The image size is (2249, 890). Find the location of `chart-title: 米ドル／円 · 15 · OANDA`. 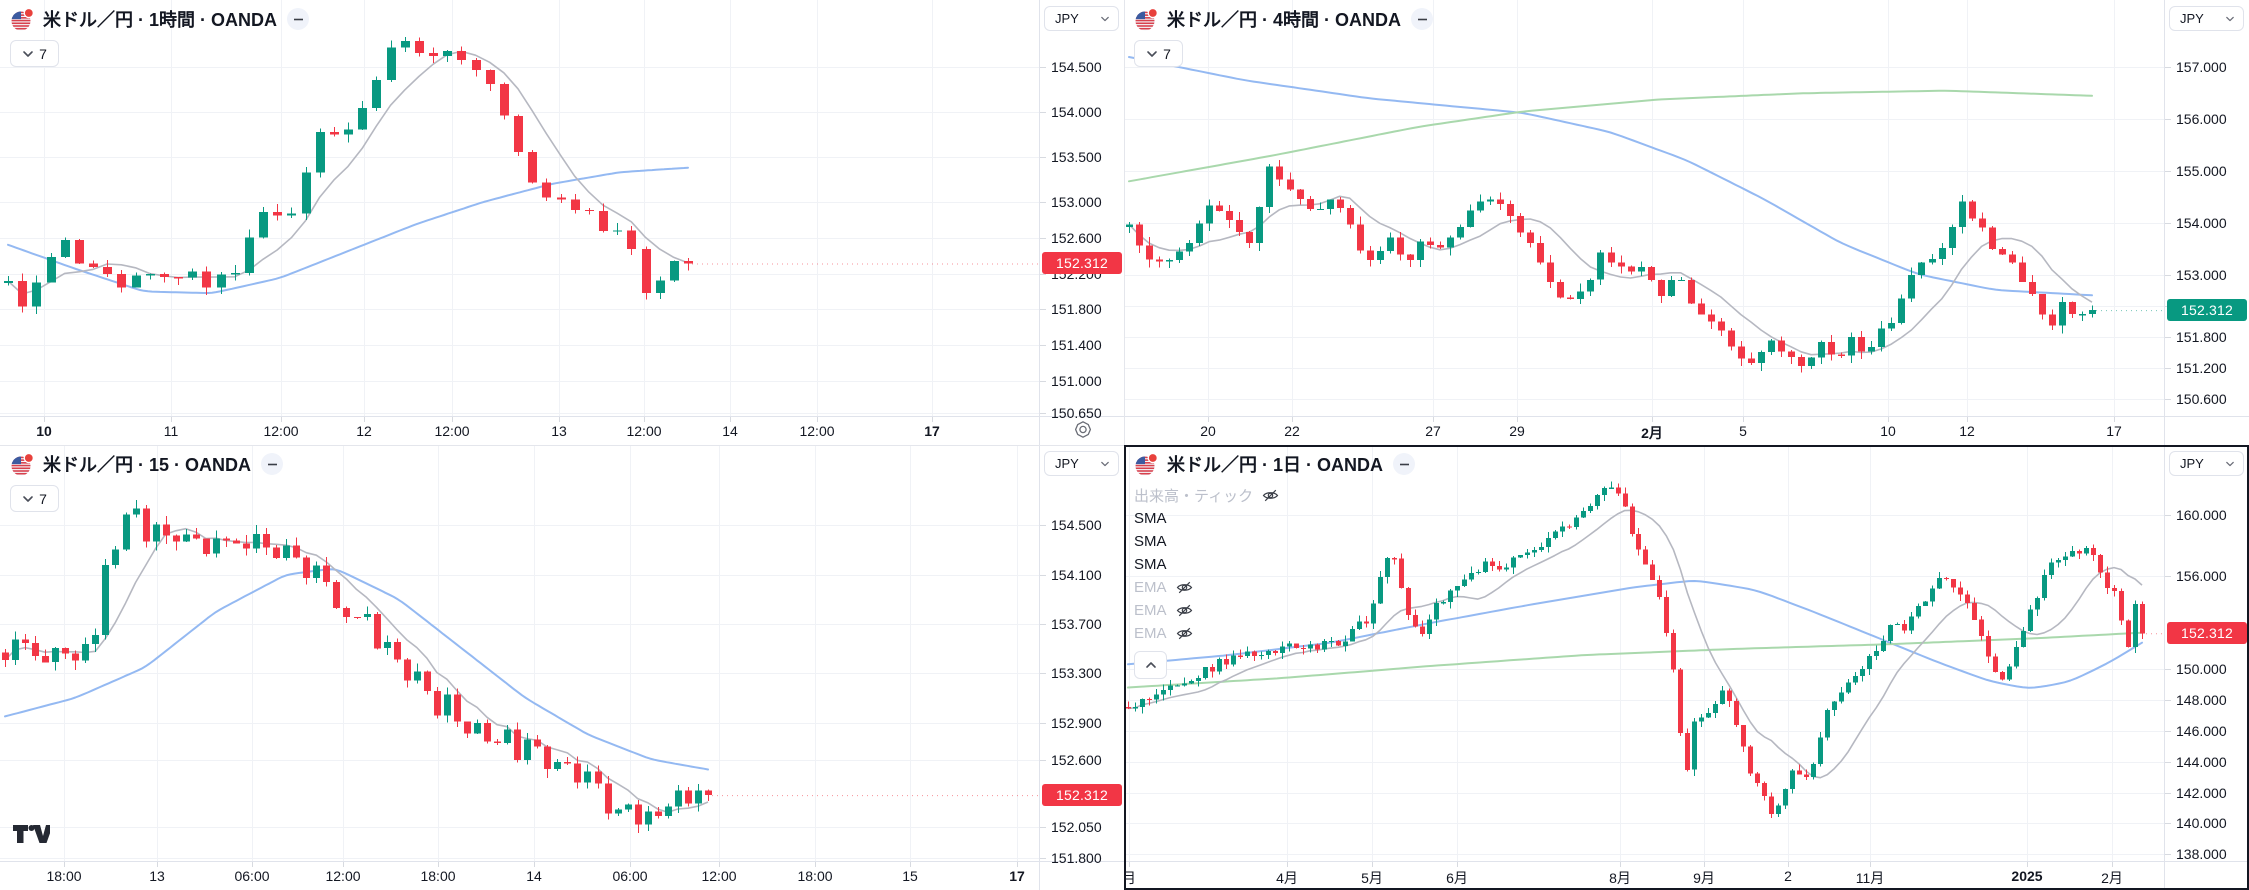

chart-title: 米ドル／円 · 15 · OANDA is located at coordinates (147, 465).